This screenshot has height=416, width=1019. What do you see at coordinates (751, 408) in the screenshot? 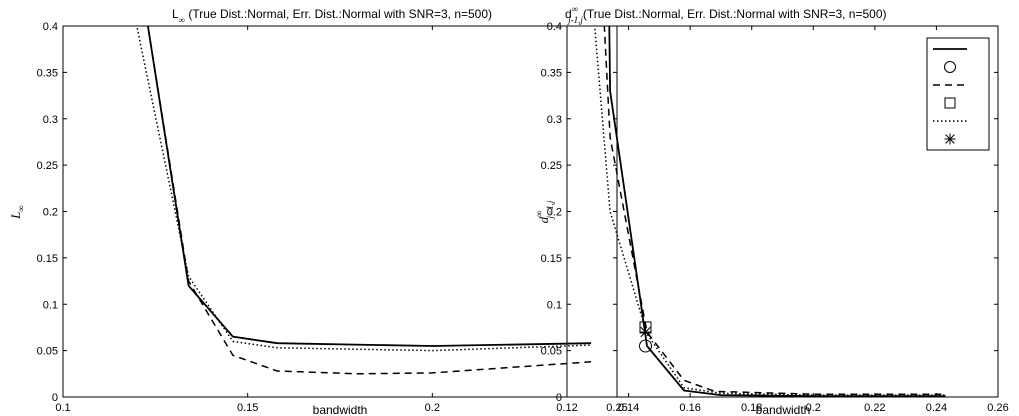
I see `right-x-tick-label: 0.18` at bounding box center [751, 408].